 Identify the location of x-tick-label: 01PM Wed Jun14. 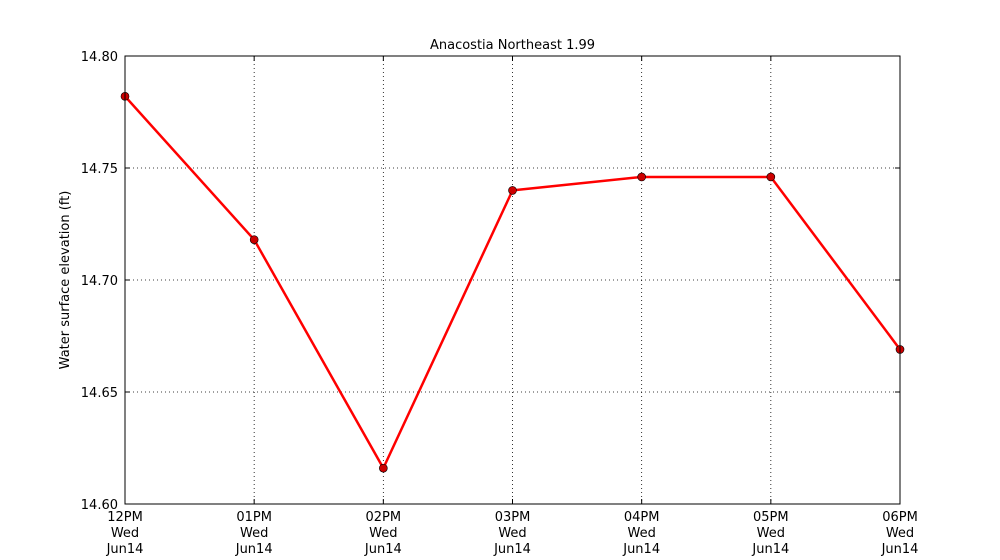
(254, 533).